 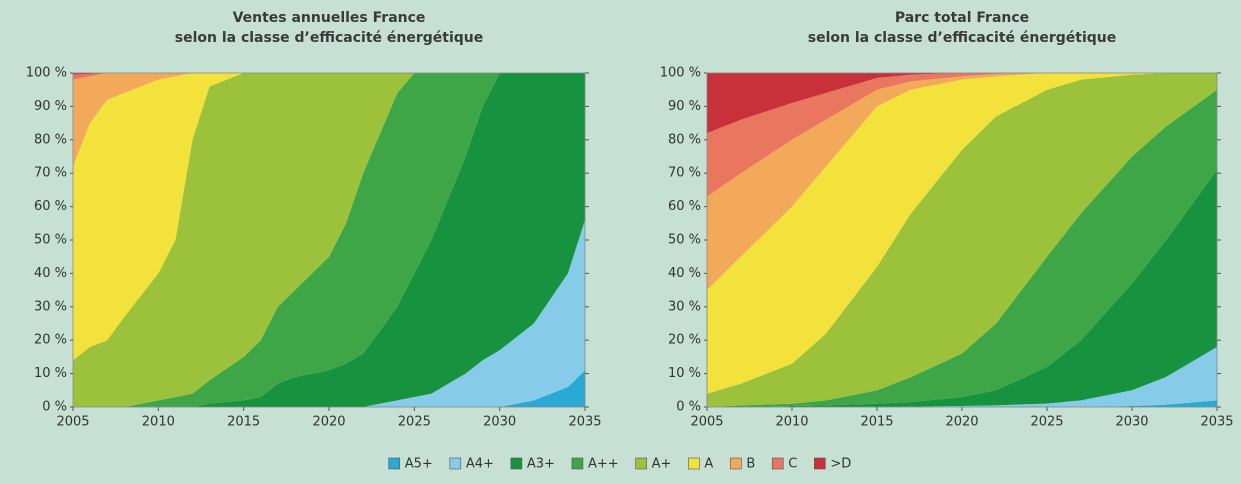 What do you see at coordinates (619, 464) in the screenshot?
I see `legend: A5+ A4+ A3+ A++ A+ A B C >D` at bounding box center [619, 464].